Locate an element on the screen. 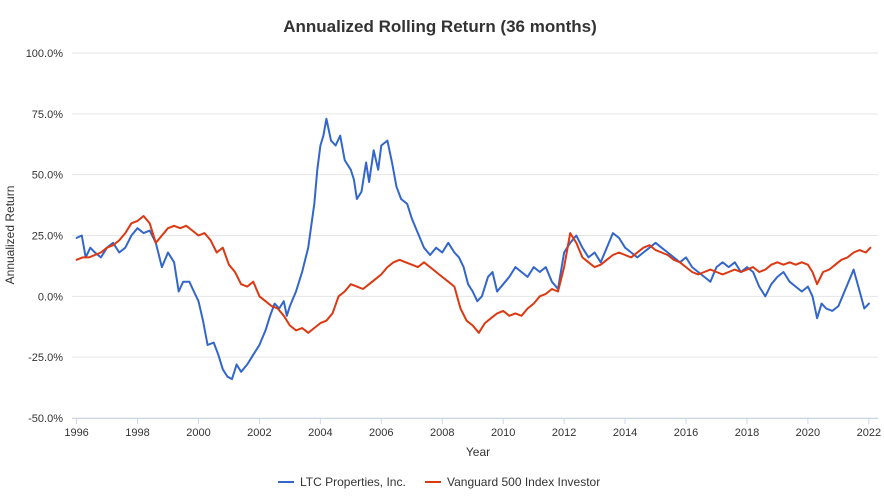  x-tick-label: 2004 is located at coordinates (320, 433).